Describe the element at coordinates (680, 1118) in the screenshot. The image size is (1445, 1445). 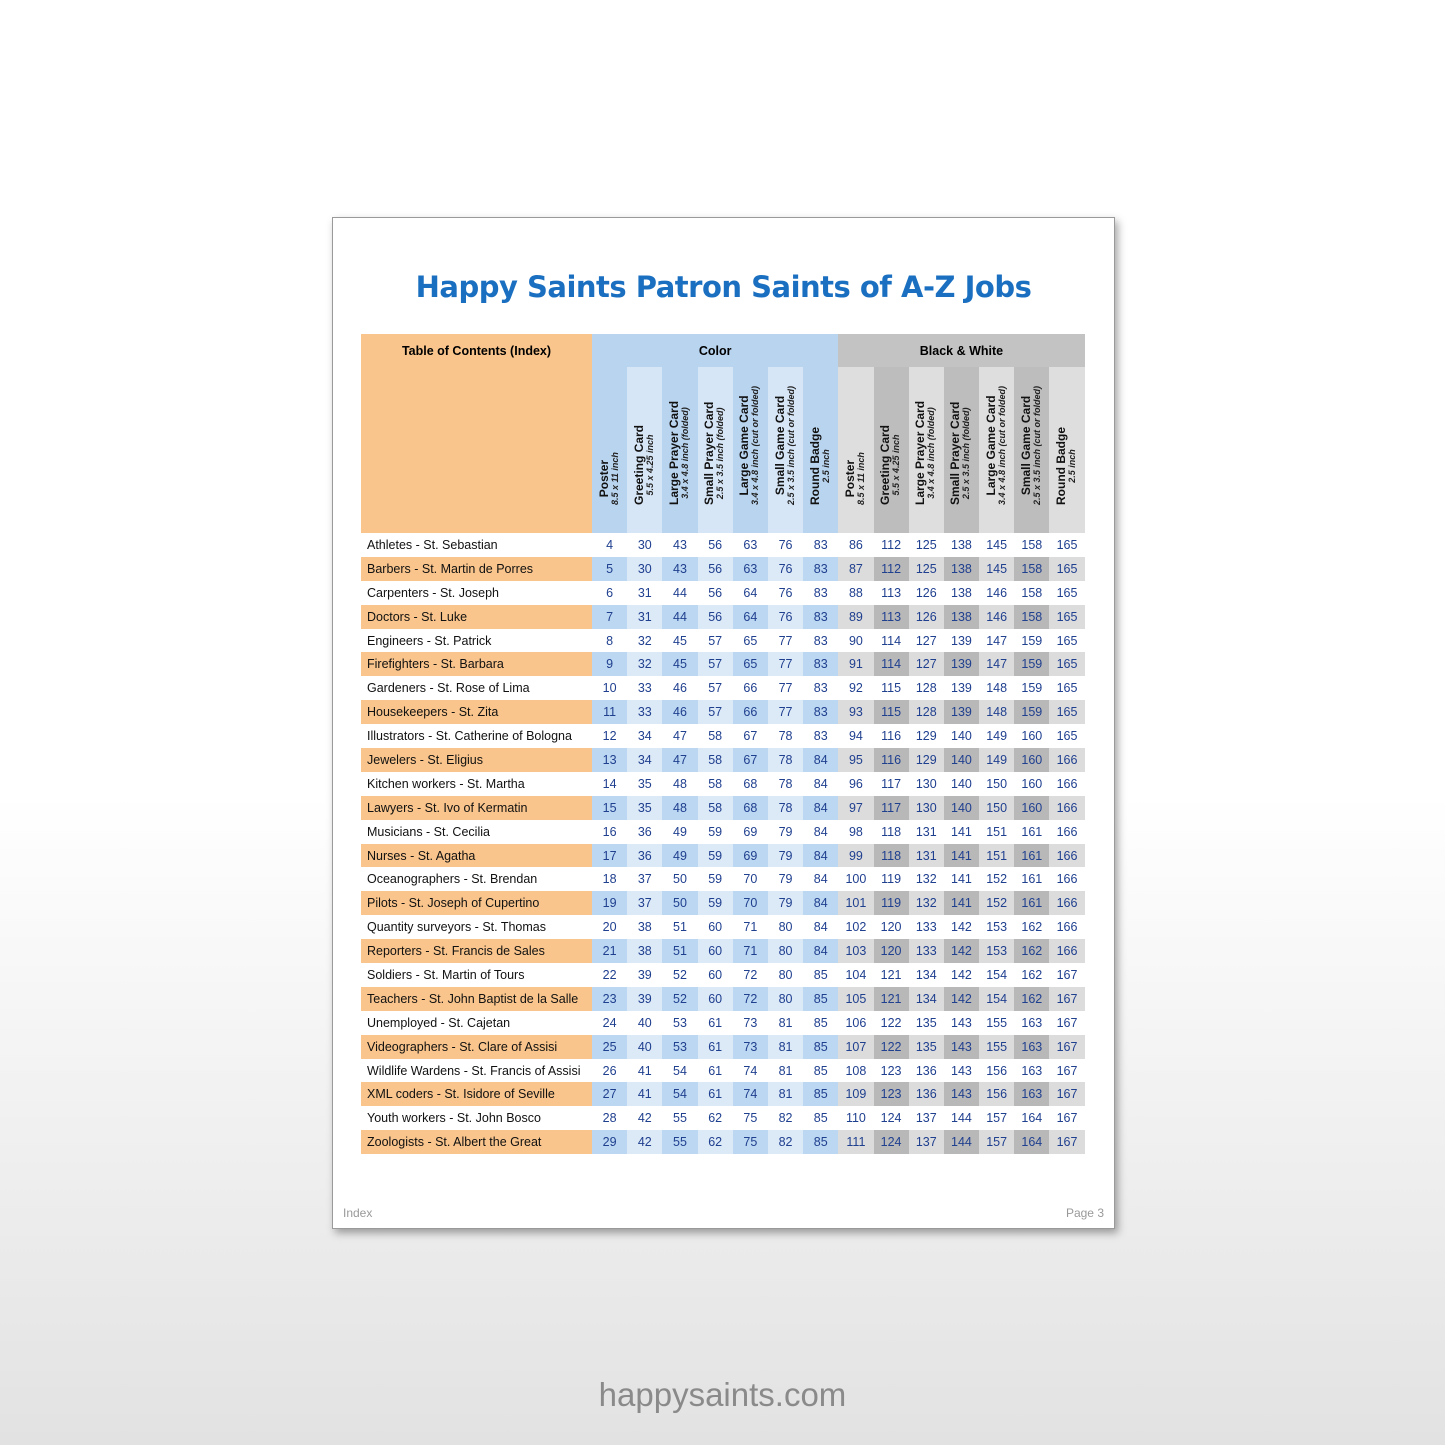
I see `page-number-cell: 55` at that location.